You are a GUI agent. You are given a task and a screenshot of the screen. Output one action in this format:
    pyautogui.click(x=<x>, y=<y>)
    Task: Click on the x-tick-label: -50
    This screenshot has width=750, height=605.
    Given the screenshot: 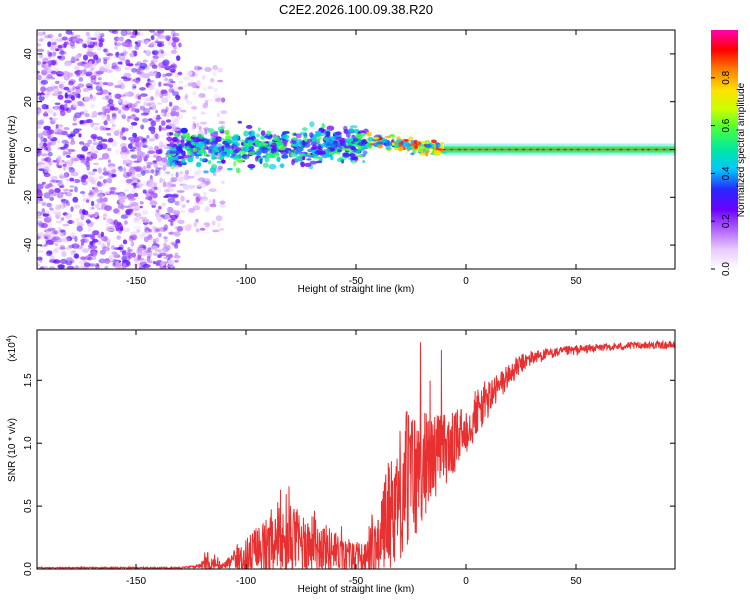 What is the action you would take?
    pyautogui.click(x=356, y=581)
    